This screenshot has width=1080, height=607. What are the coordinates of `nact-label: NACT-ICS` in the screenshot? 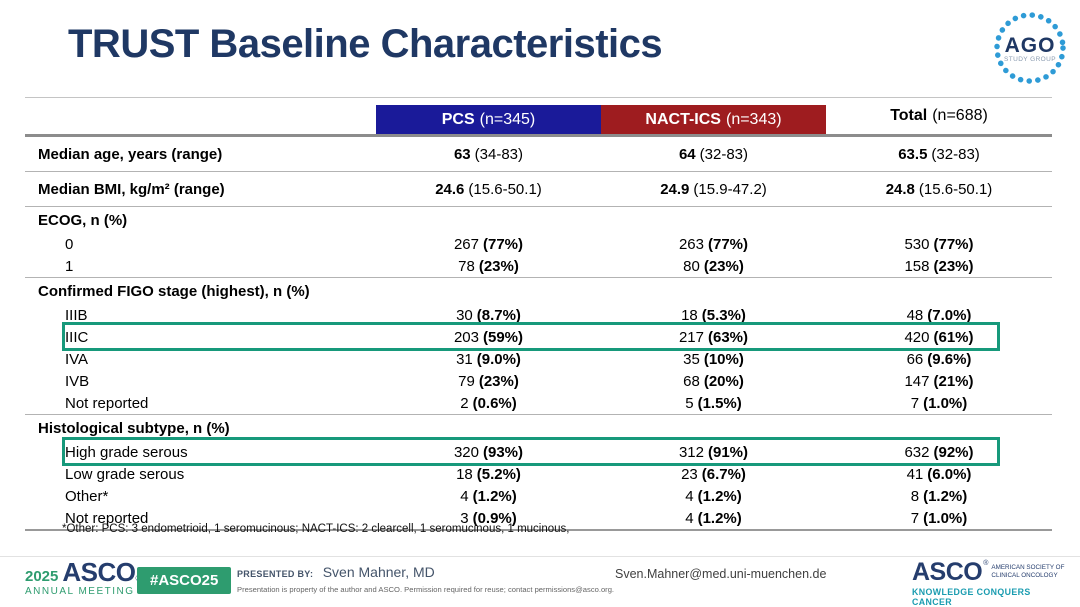 It's located at (683, 119).